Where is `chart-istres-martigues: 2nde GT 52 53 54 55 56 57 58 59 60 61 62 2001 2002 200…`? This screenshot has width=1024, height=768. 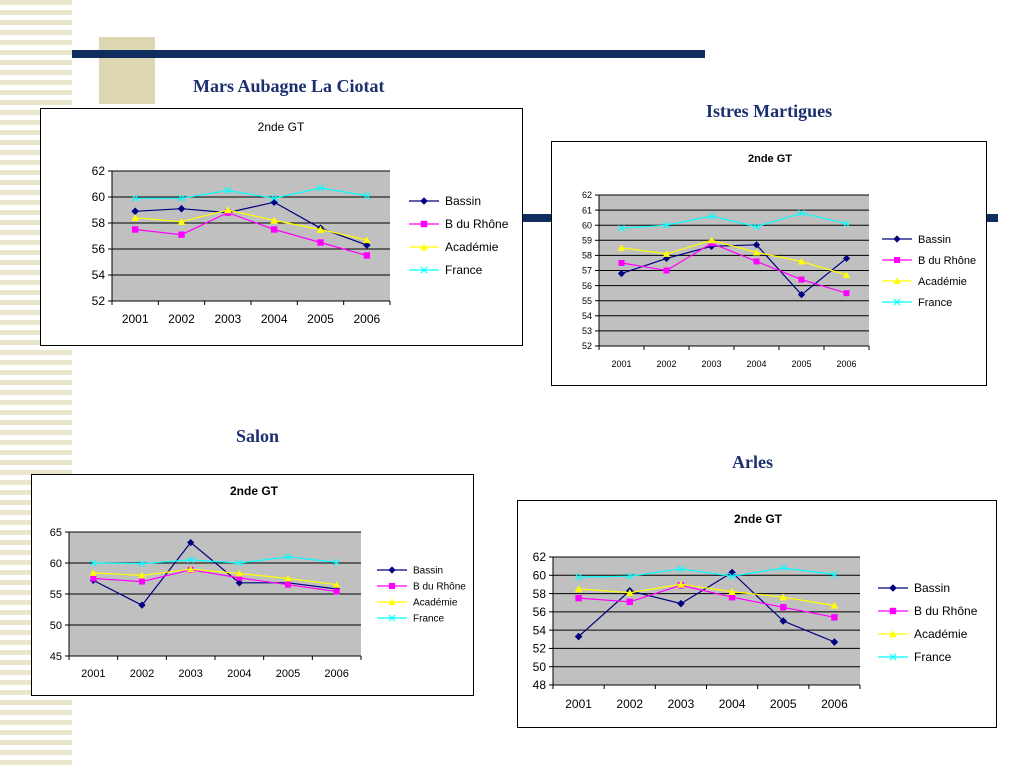 chart-istres-martigues: 2nde GT 52 53 54 55 56 57 58 59 60 61 62 2001 2002 200… is located at coordinates (769, 263).